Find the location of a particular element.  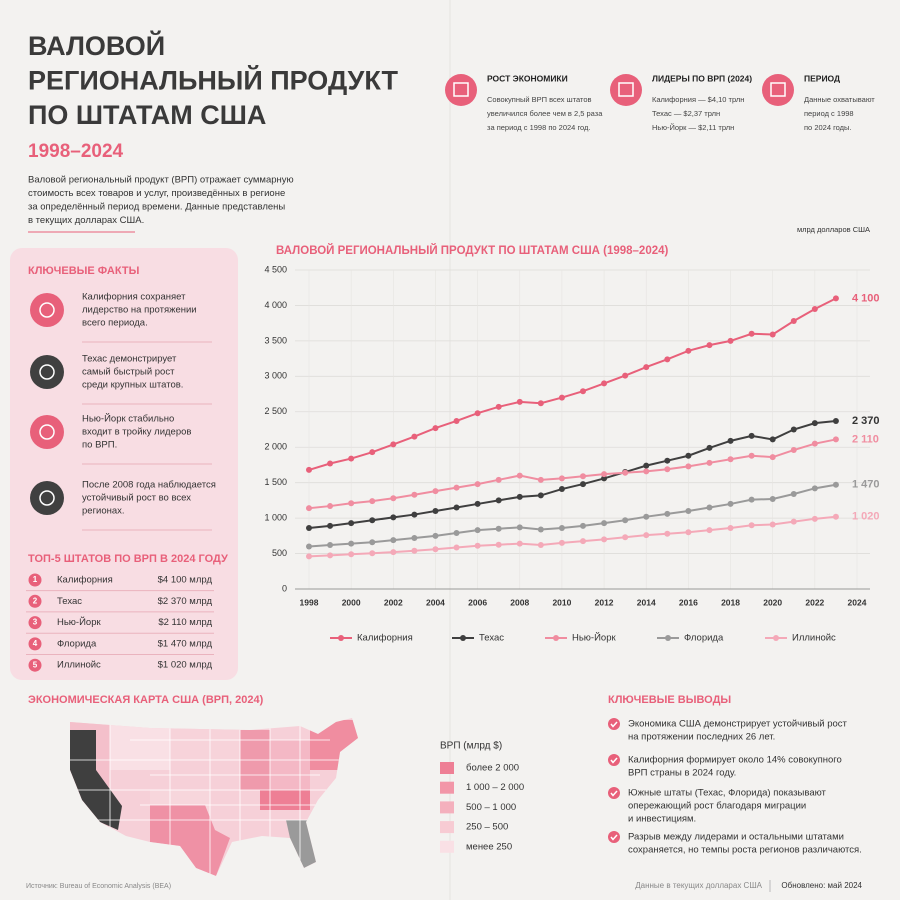

fact-icon-glyph is located at coordinates (47, 432).